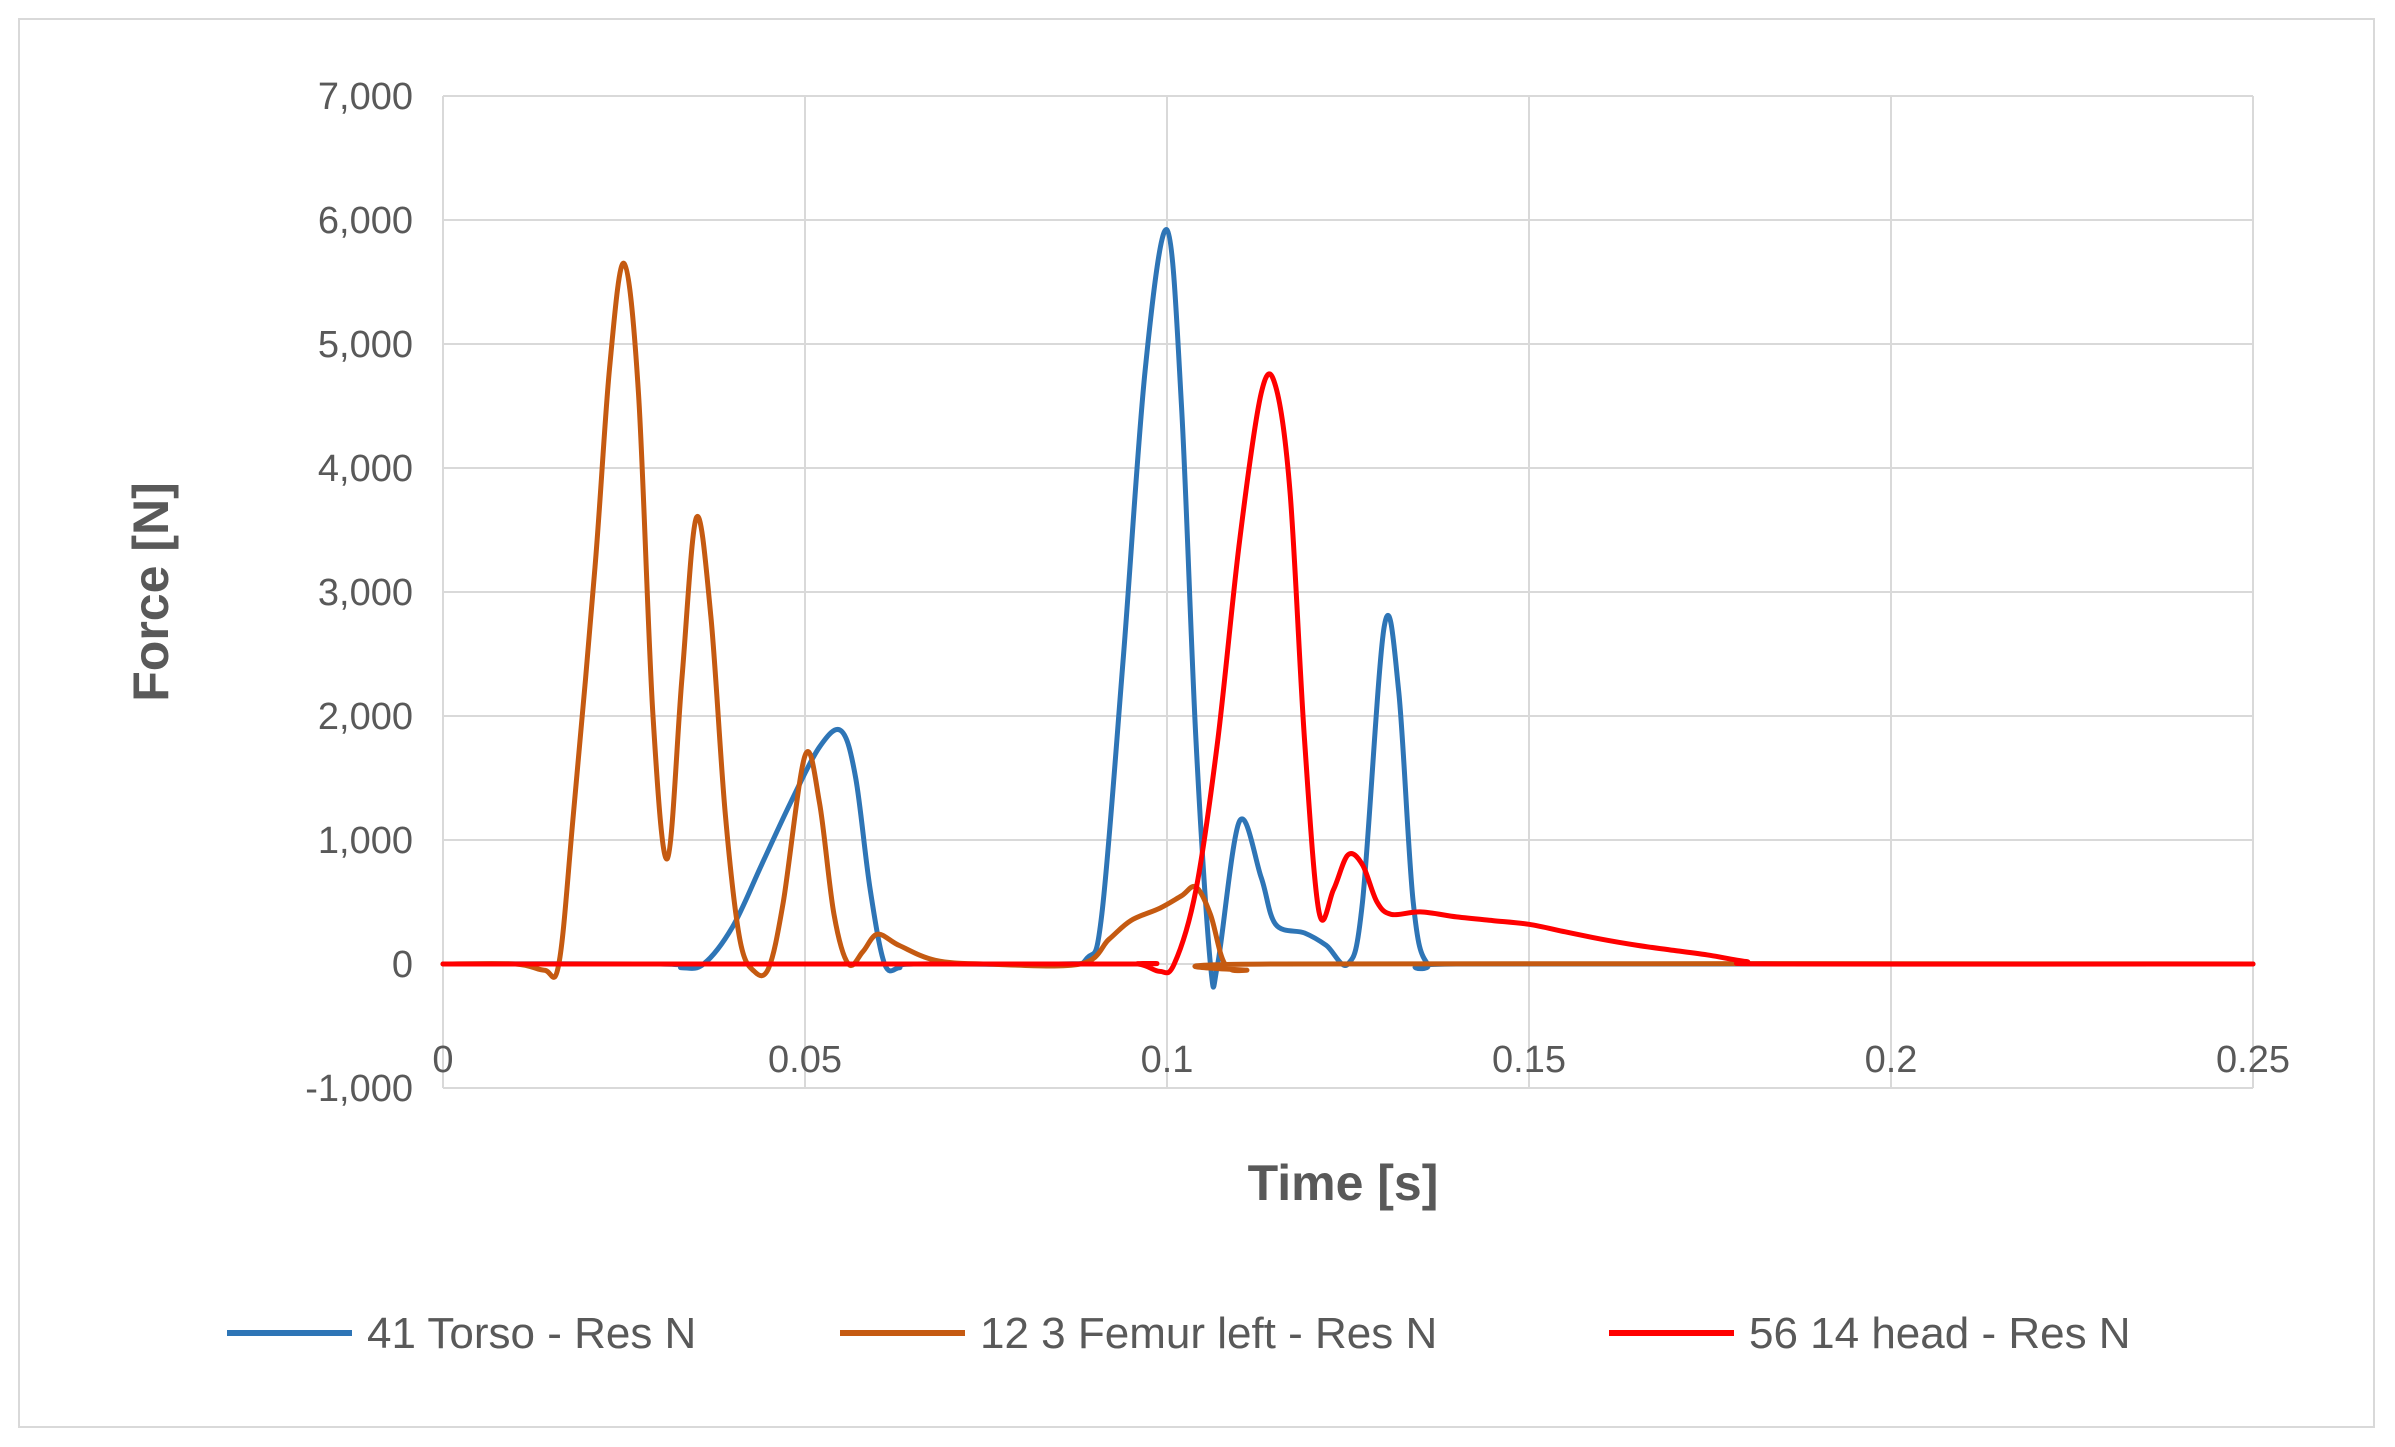  I want to click on y-tick-label: 2,000, so click(365, 717).